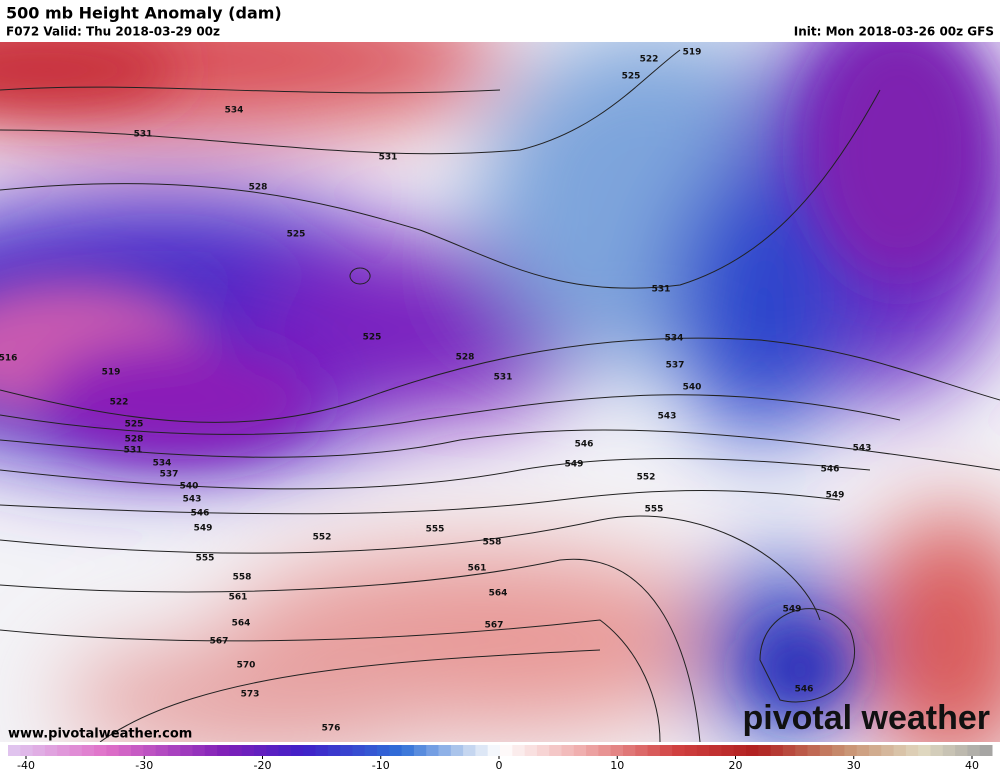  I want to click on colorbar-tick-label: 20, so click(736, 765).